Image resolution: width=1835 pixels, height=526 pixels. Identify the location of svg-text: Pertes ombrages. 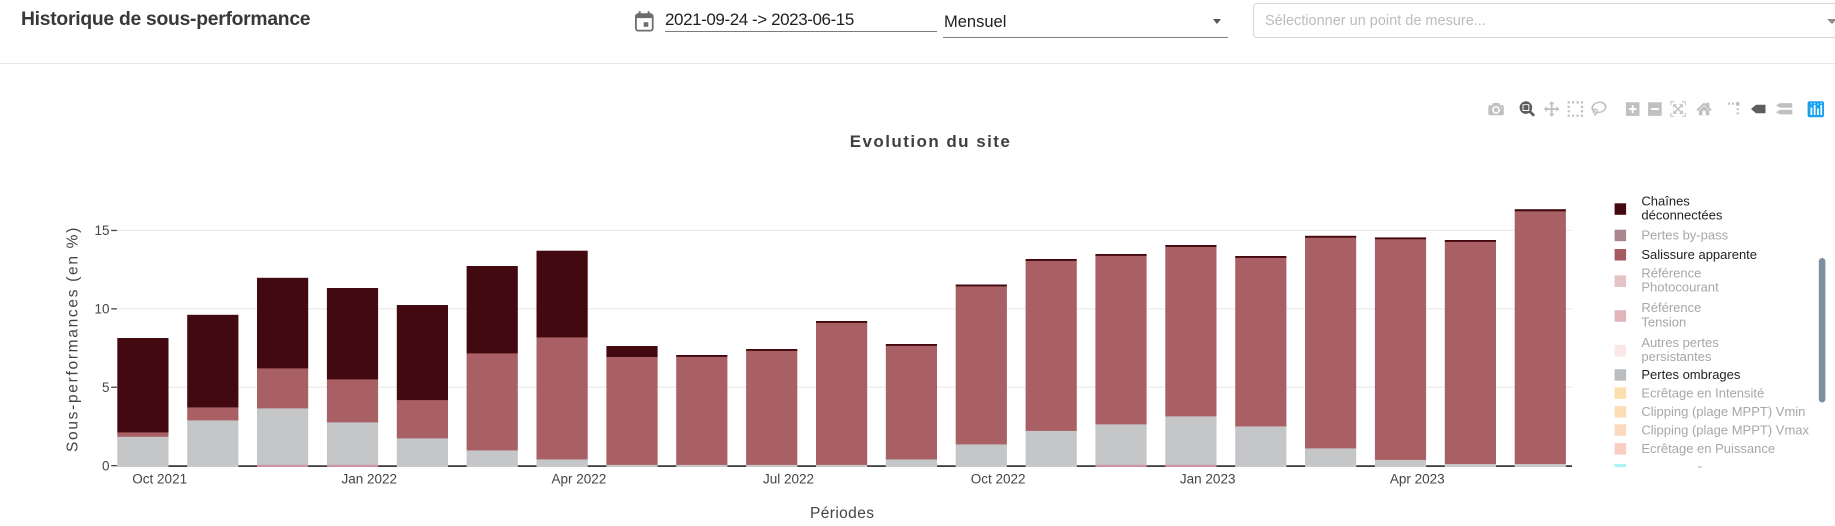
(1690, 374).